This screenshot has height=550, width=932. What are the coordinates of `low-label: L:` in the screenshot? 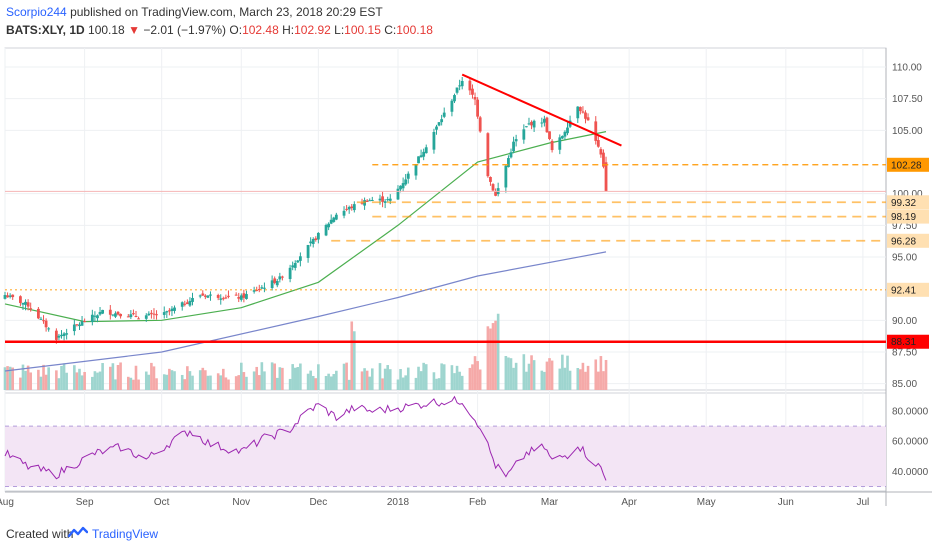 It's located at (339, 30).